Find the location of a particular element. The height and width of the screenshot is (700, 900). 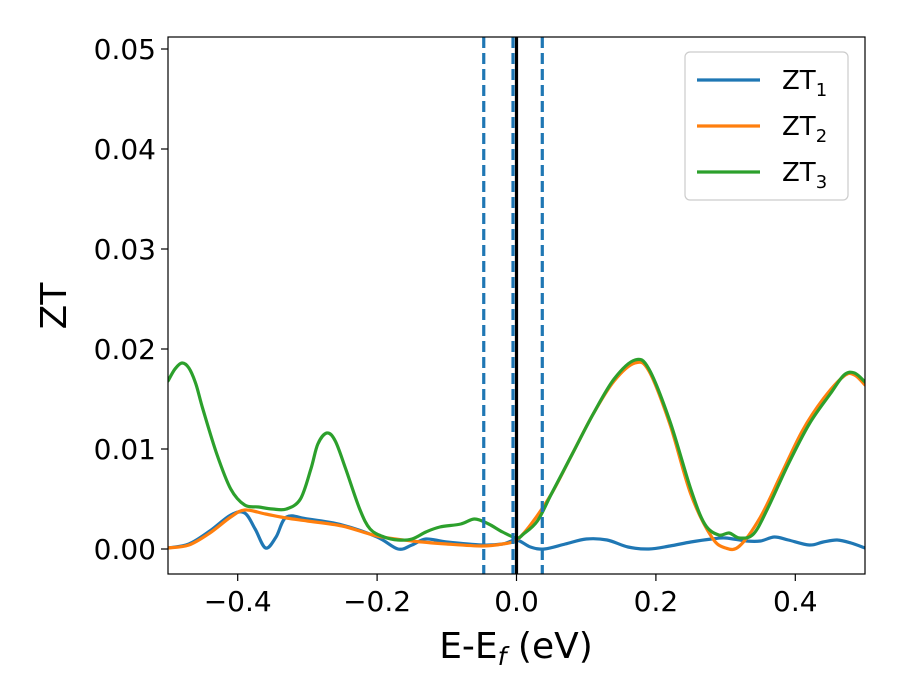

legend-label-zt1: ZT1 is located at coordinates (804, 83).